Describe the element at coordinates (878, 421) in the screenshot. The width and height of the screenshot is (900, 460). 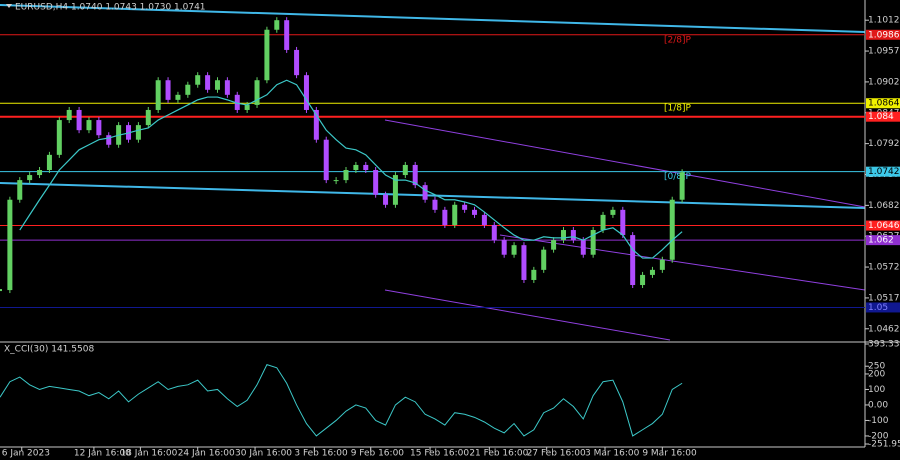
I see `y-tick-label: -100` at that location.